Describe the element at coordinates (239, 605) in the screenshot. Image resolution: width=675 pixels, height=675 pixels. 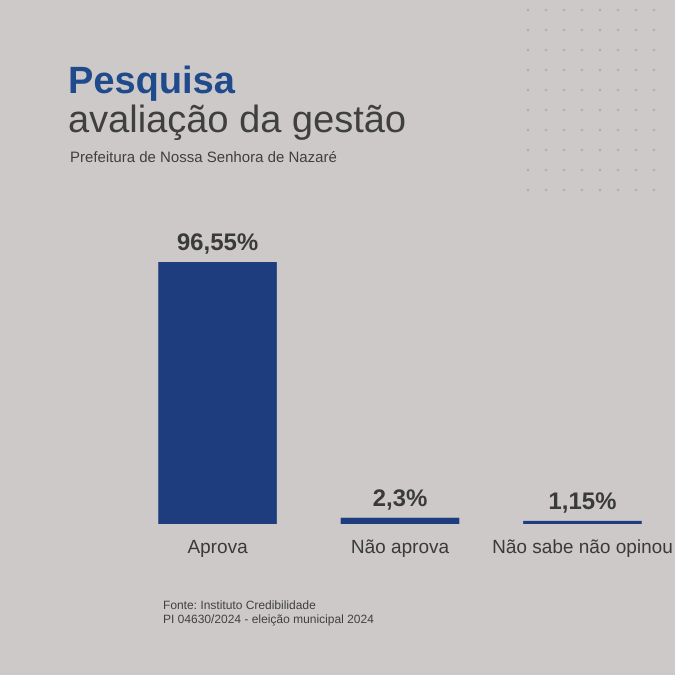
I see `source-note: Fonte: Instituto Credibilidade` at that location.